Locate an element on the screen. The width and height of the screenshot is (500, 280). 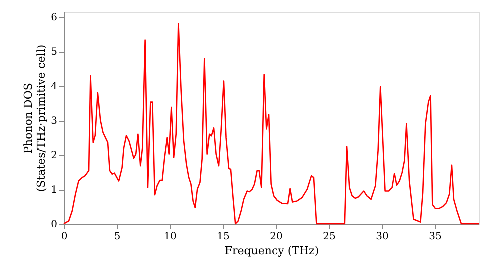
y-tick-label: 1 is located at coordinates (54, 190).